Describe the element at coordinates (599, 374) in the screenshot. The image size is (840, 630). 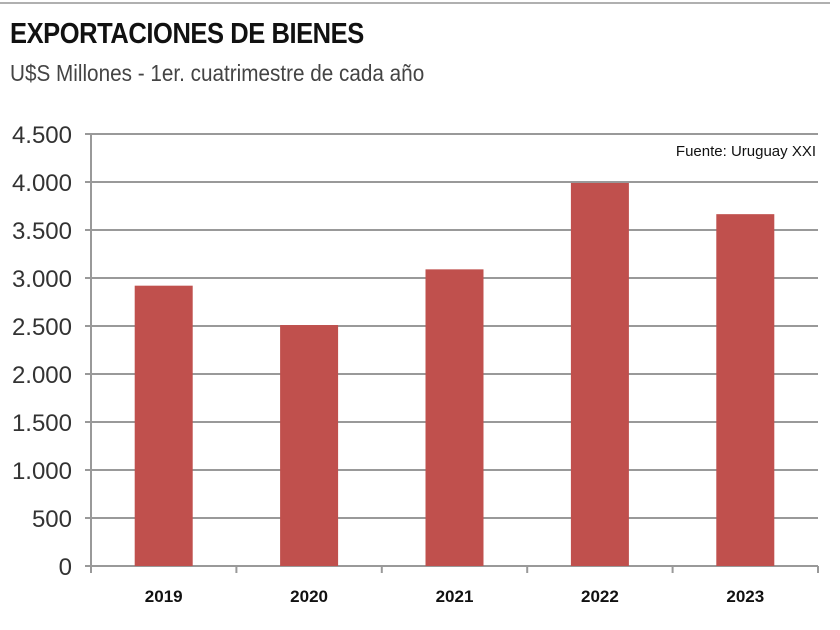
I see `bar-2022` at that location.